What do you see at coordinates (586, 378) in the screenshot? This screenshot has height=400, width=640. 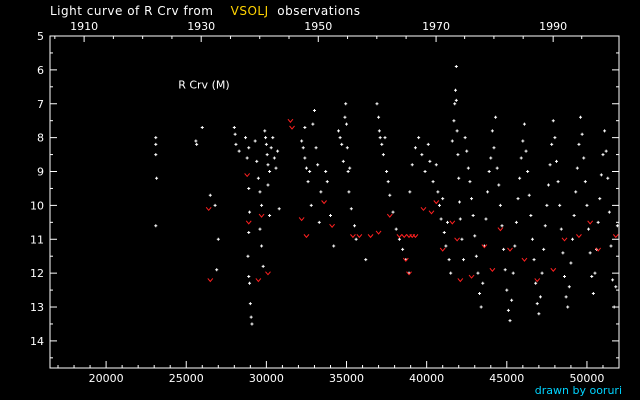 I see `x-tick-label: 50000` at bounding box center [586, 378].